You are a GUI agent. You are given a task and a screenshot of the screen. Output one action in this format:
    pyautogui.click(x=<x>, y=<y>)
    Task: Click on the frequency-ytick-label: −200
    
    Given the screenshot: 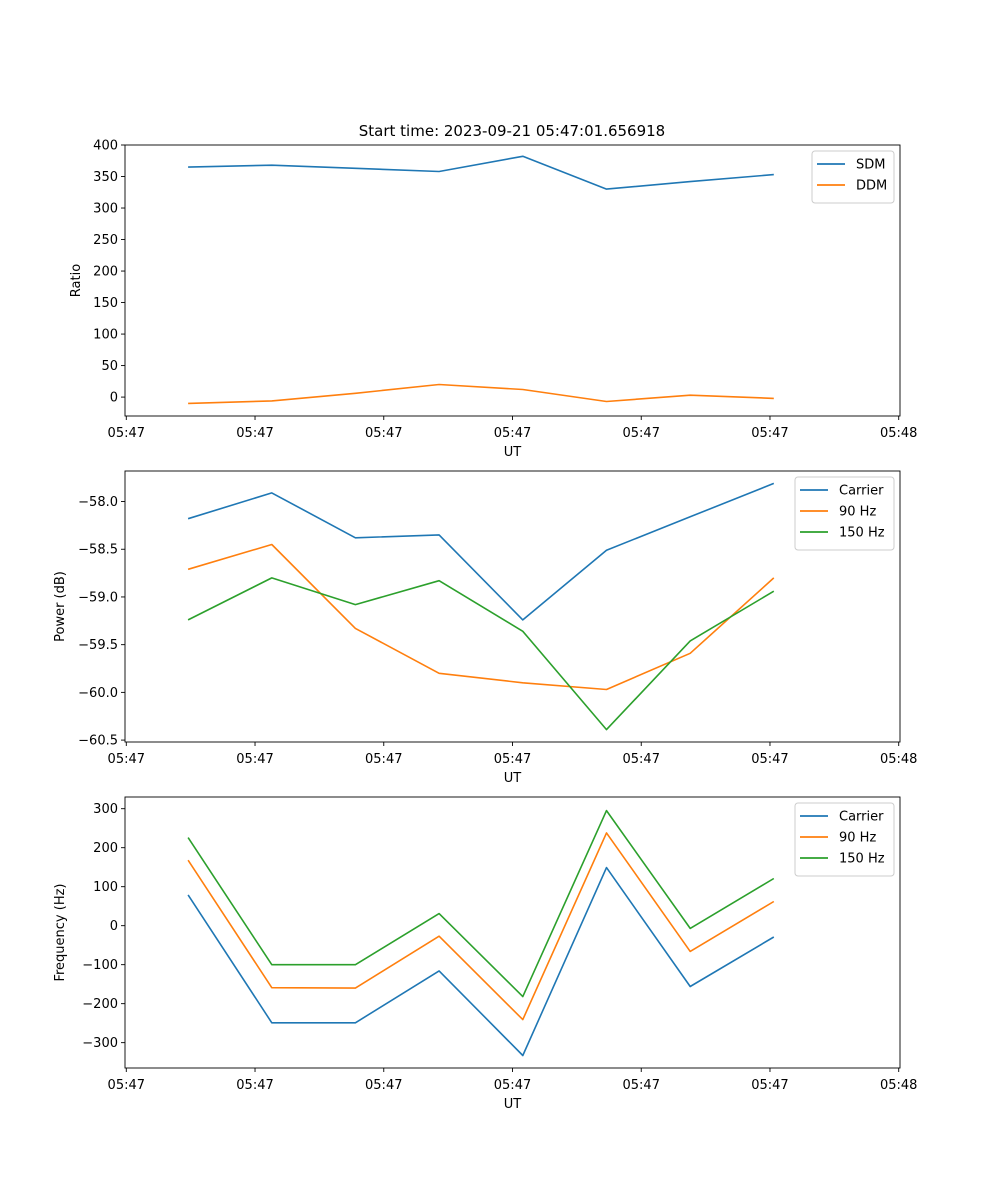 What is the action you would take?
    pyautogui.click(x=100, y=1004)
    